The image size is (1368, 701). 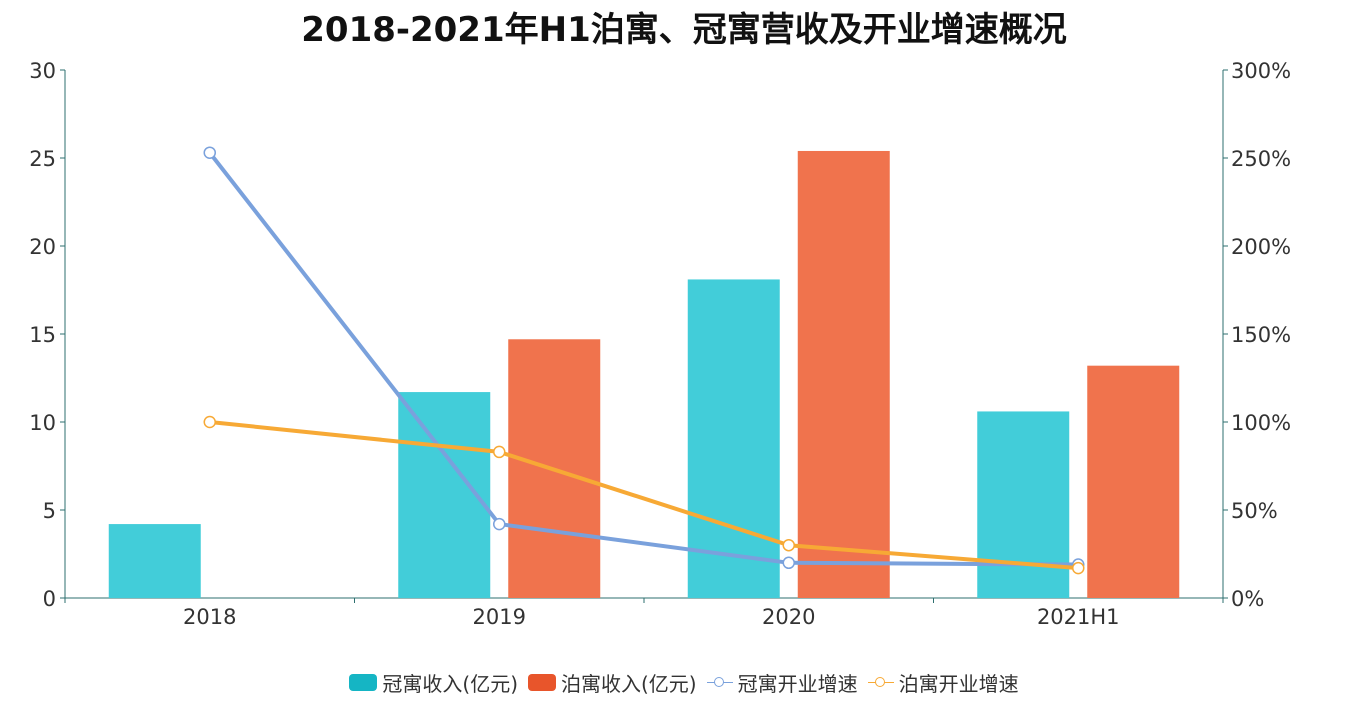 I want to click on legend-item-boyu-revenue: 泊寓收入(亿元), so click(x=612, y=682).